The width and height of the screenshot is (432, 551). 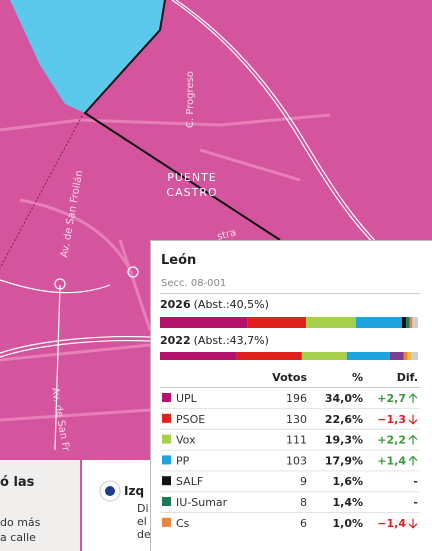 What do you see at coordinates (190, 419) in the screenshot?
I see `party-name: PSOE` at bounding box center [190, 419].